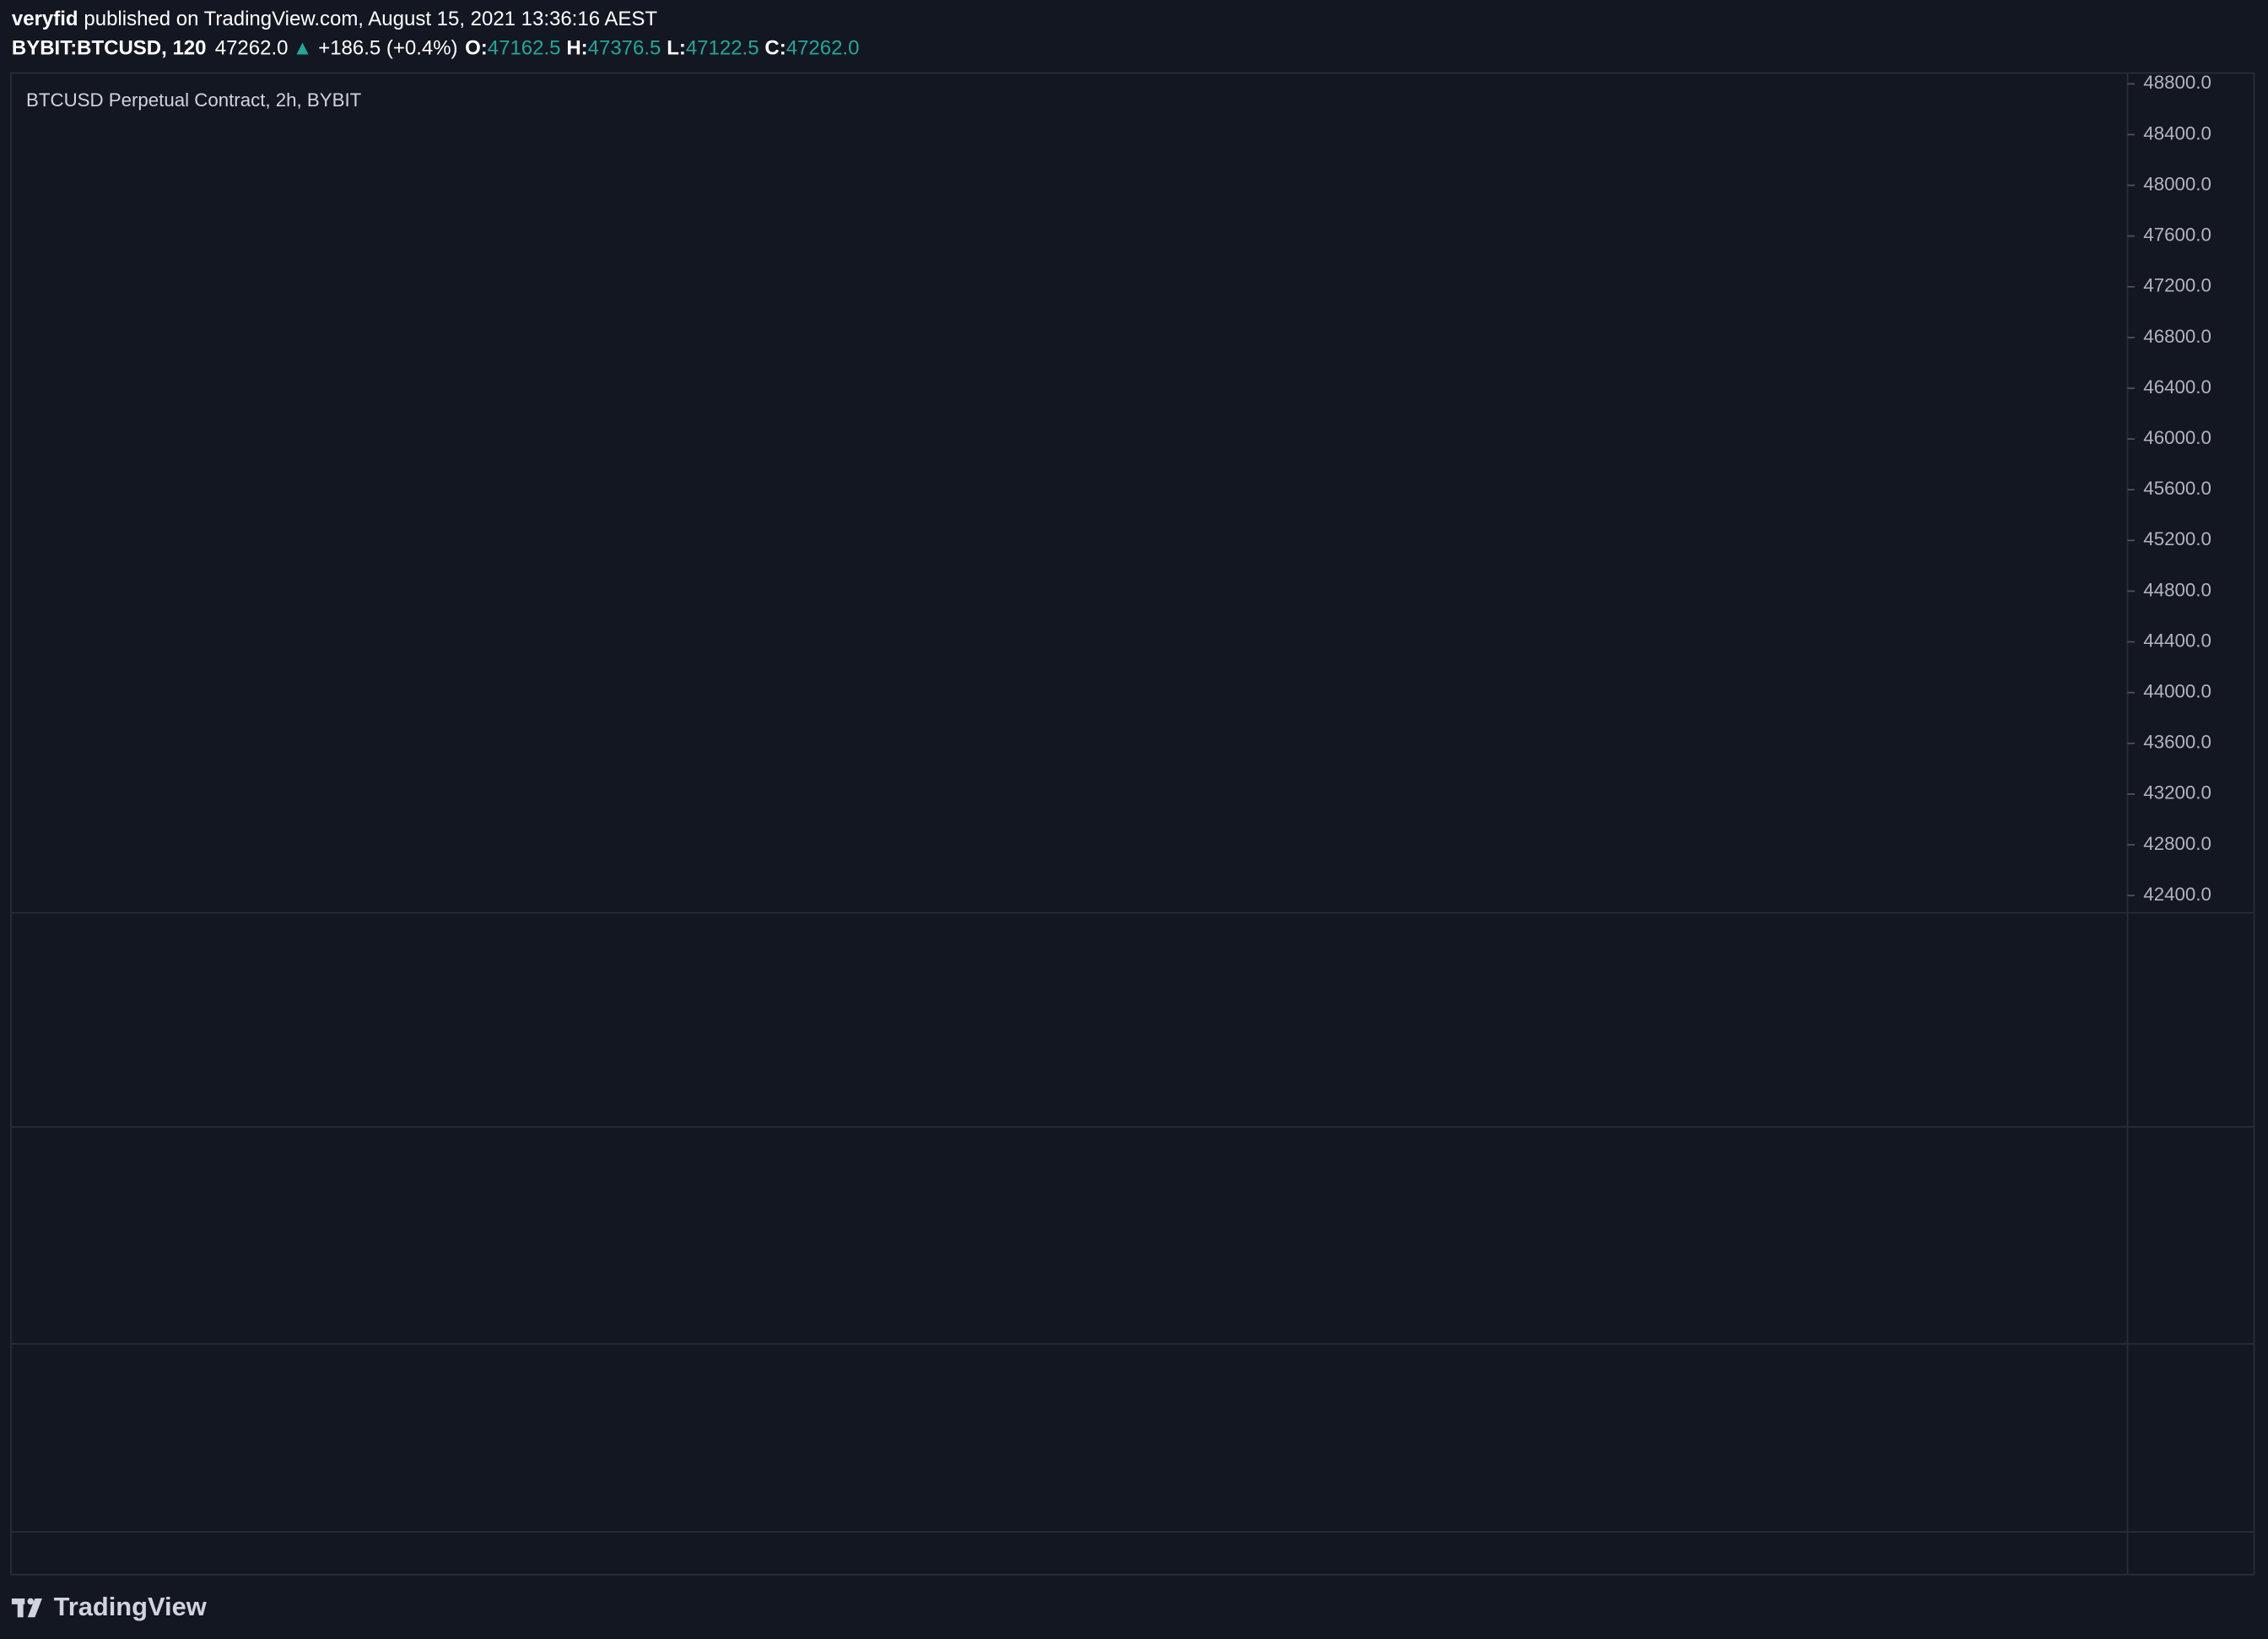 This screenshot has width=2268, height=1639. What do you see at coordinates (2177, 589) in the screenshot?
I see `y-tick-label: 44800.0` at bounding box center [2177, 589].